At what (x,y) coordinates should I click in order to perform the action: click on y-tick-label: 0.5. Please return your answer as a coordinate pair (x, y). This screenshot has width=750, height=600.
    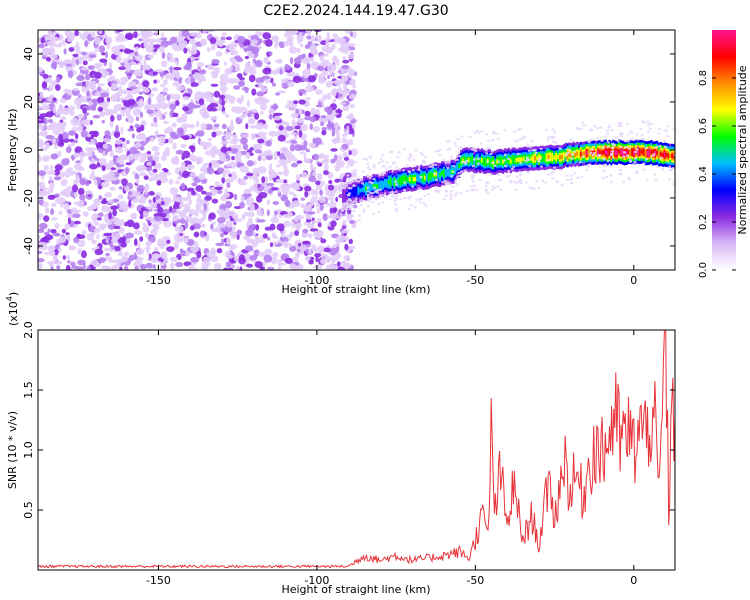
    Looking at the image, I should click on (28, 510).